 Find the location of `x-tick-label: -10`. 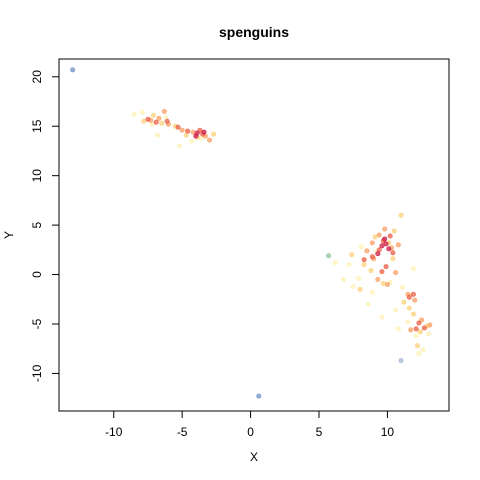

x-tick-label: -10 is located at coordinates (114, 432).